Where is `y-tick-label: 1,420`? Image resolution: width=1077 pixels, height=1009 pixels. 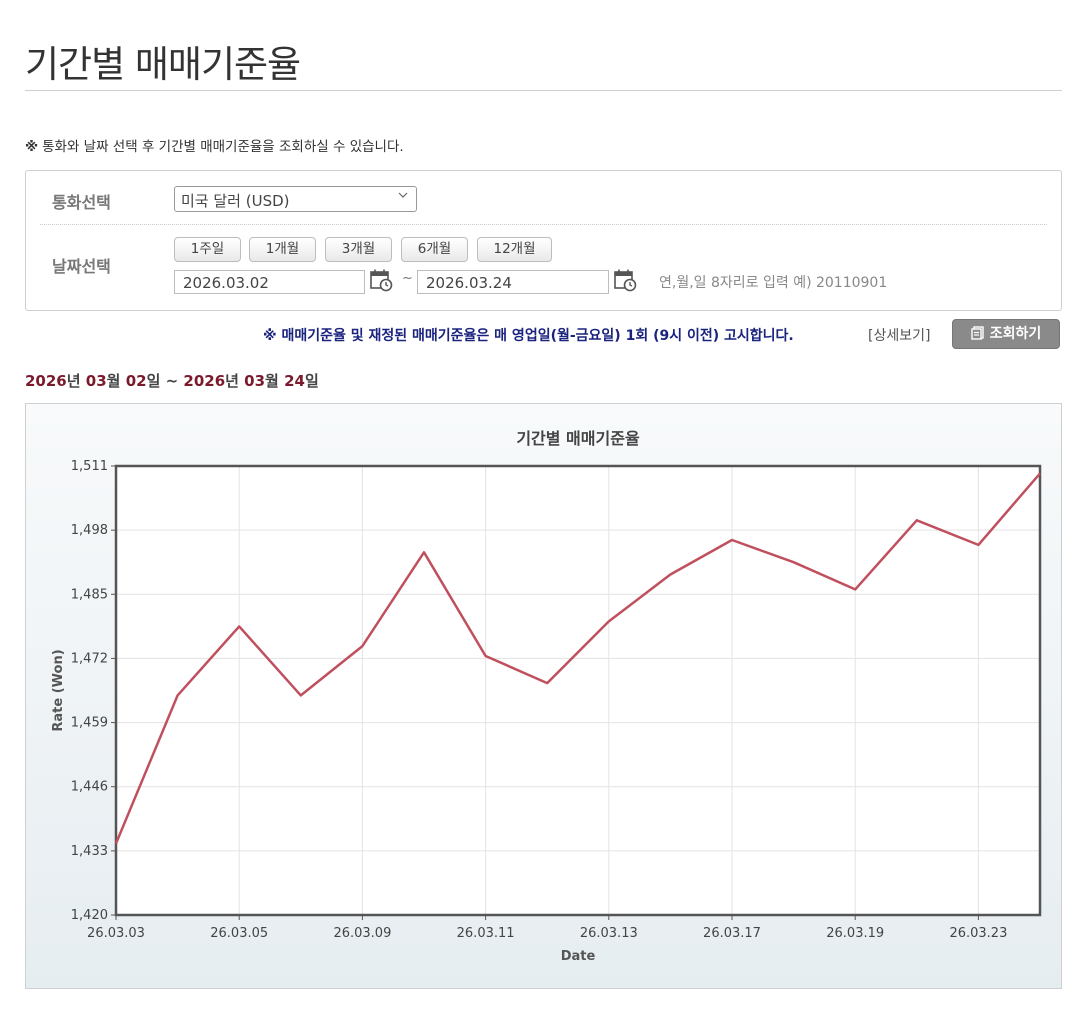 y-tick-label: 1,420 is located at coordinates (89, 915).